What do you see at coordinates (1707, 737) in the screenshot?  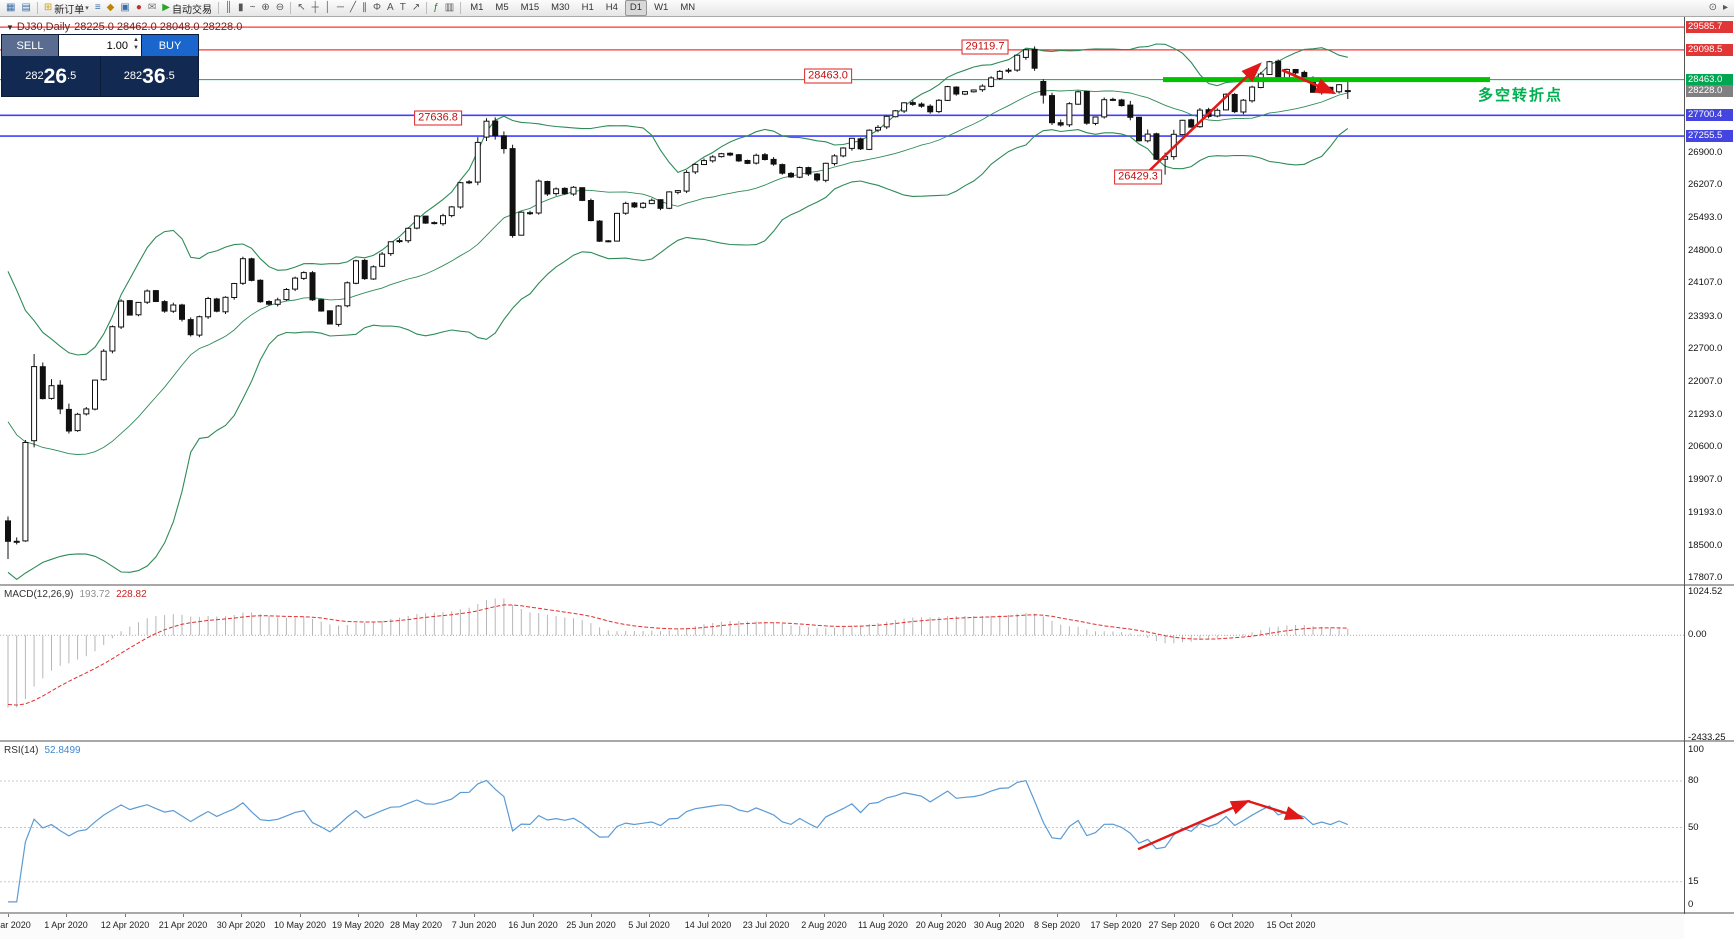 I see `macd-axis-tick: -2433.25` at bounding box center [1707, 737].